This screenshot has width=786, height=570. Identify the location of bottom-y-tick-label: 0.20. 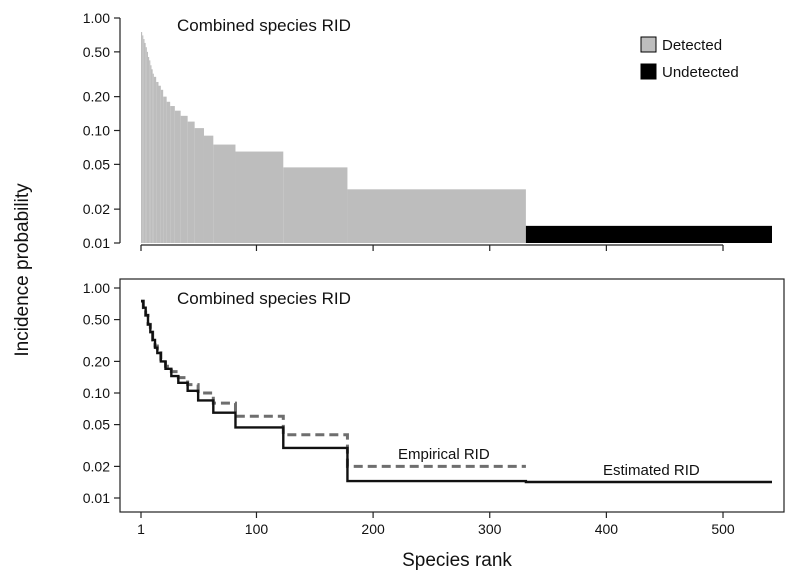
(96, 361).